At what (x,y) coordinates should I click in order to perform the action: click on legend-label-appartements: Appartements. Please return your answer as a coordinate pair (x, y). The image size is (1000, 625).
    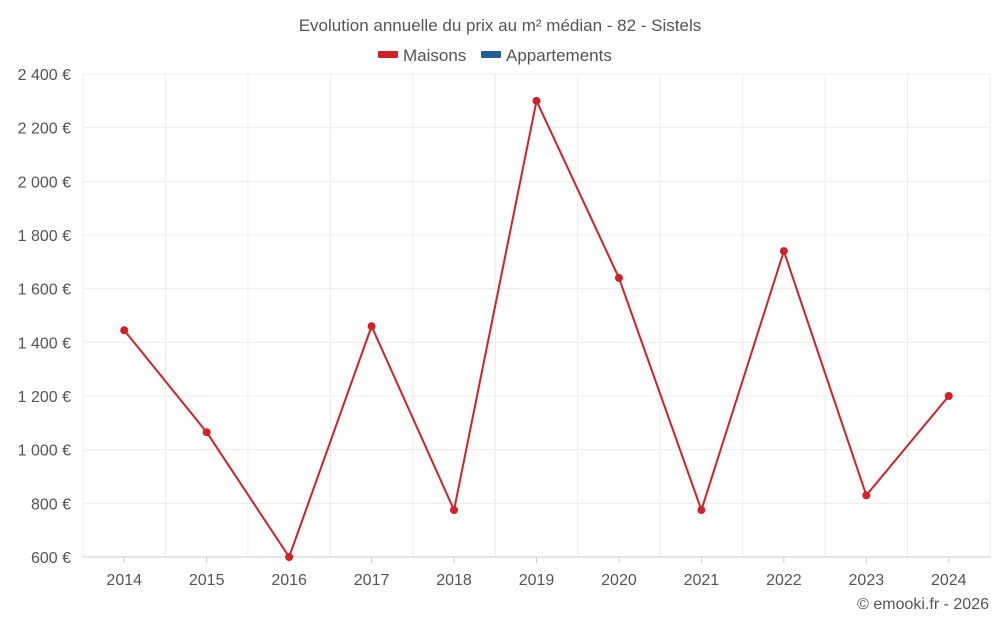
    Looking at the image, I should click on (559, 55).